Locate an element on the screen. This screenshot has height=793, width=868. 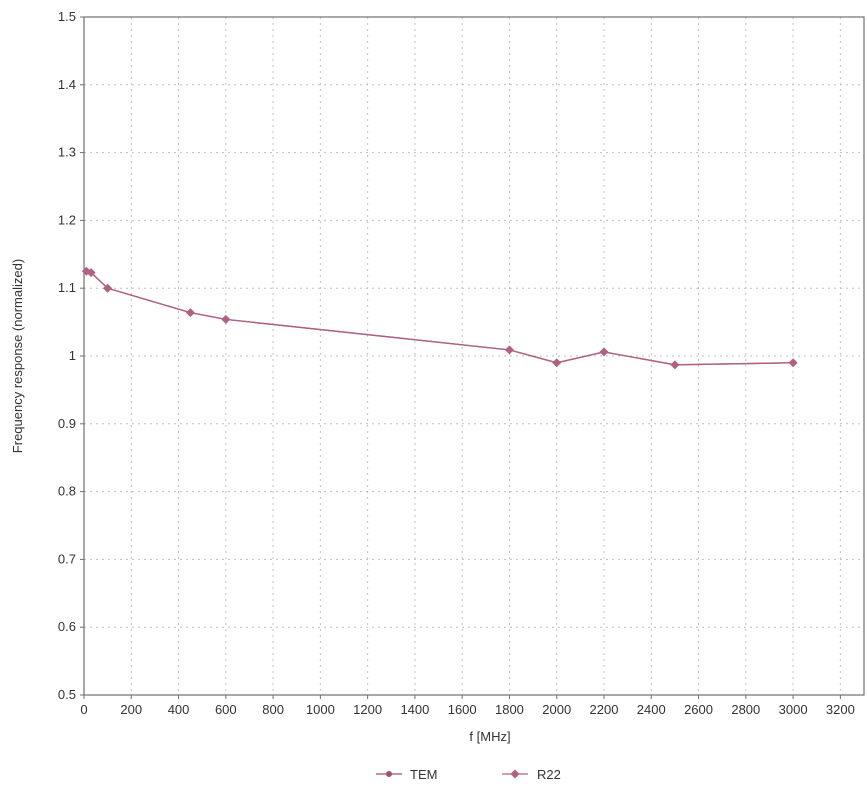
x-tick-label: 3000 is located at coordinates (793, 709).